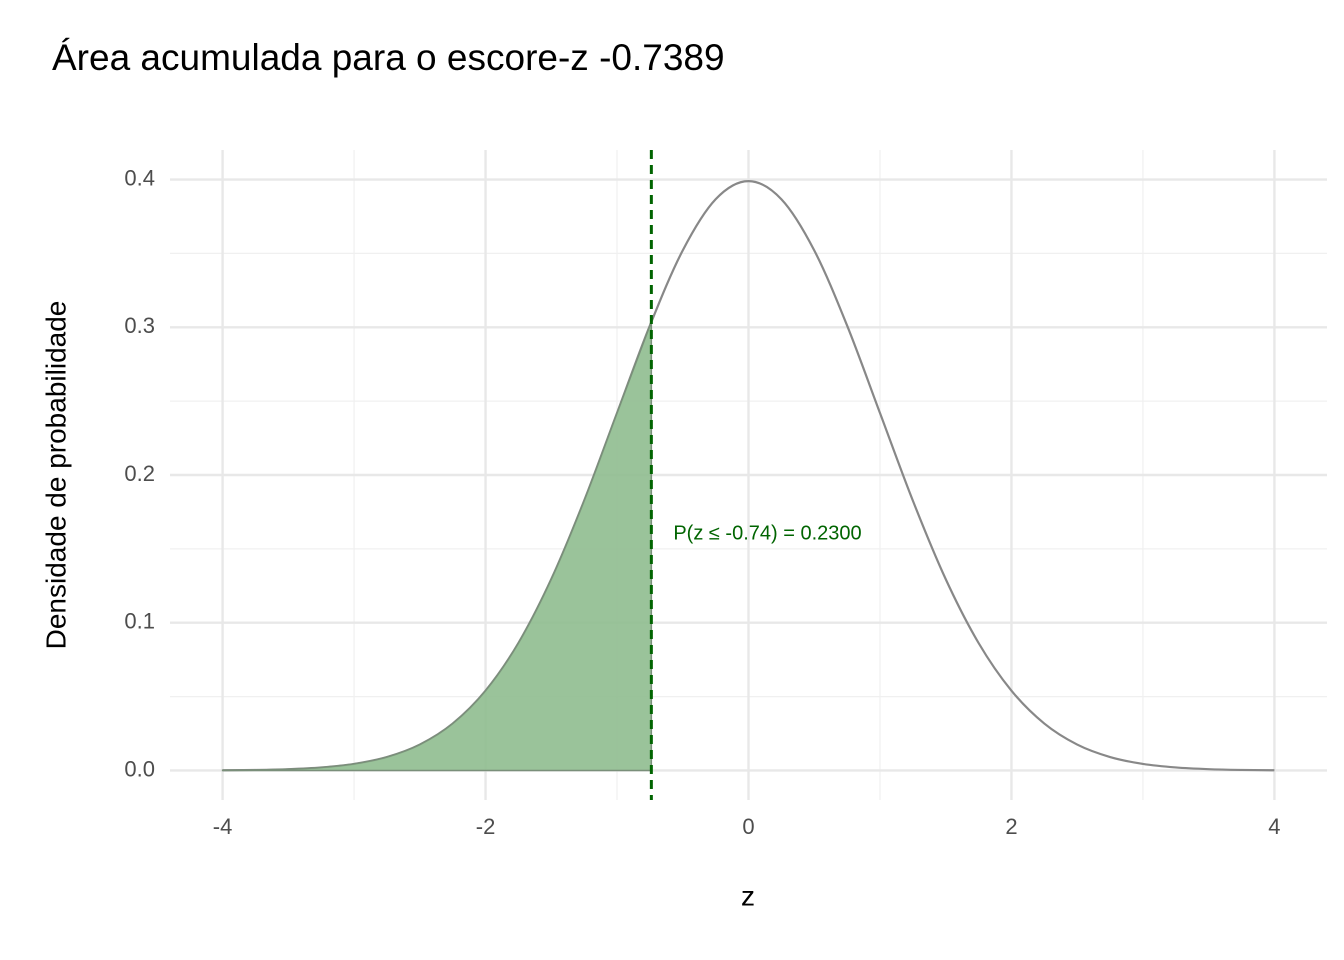  I want to click on x-tick-label: -4, so click(223, 826).